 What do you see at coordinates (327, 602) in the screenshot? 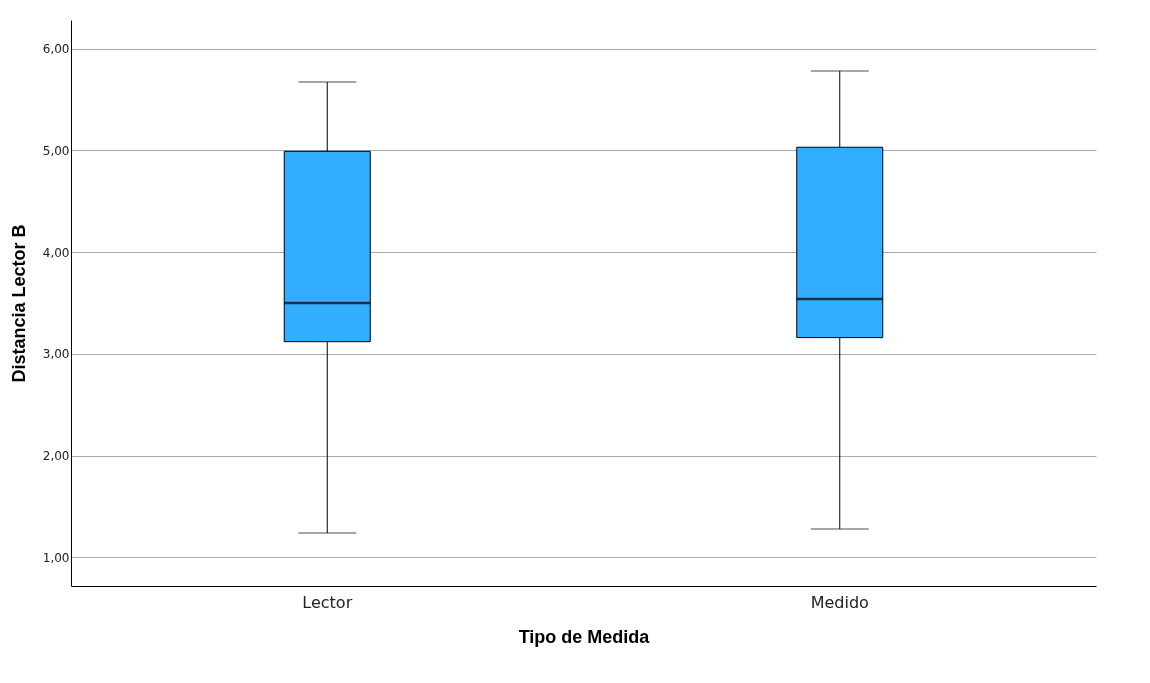
I see `x-tick-label: Lector` at bounding box center [327, 602].